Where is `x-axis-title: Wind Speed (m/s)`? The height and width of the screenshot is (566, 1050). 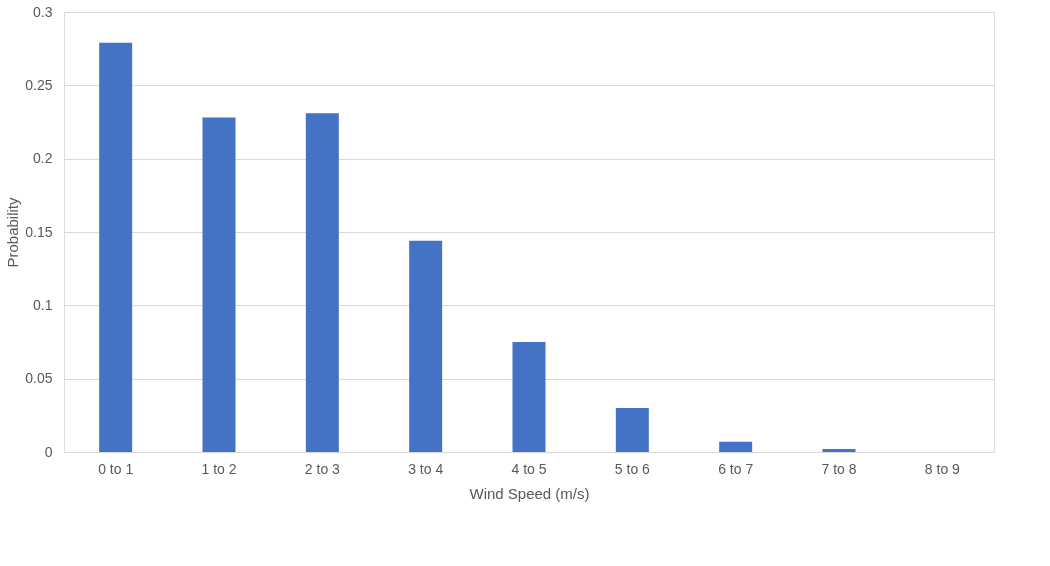
x-axis-title: Wind Speed (m/s) is located at coordinates (529, 493).